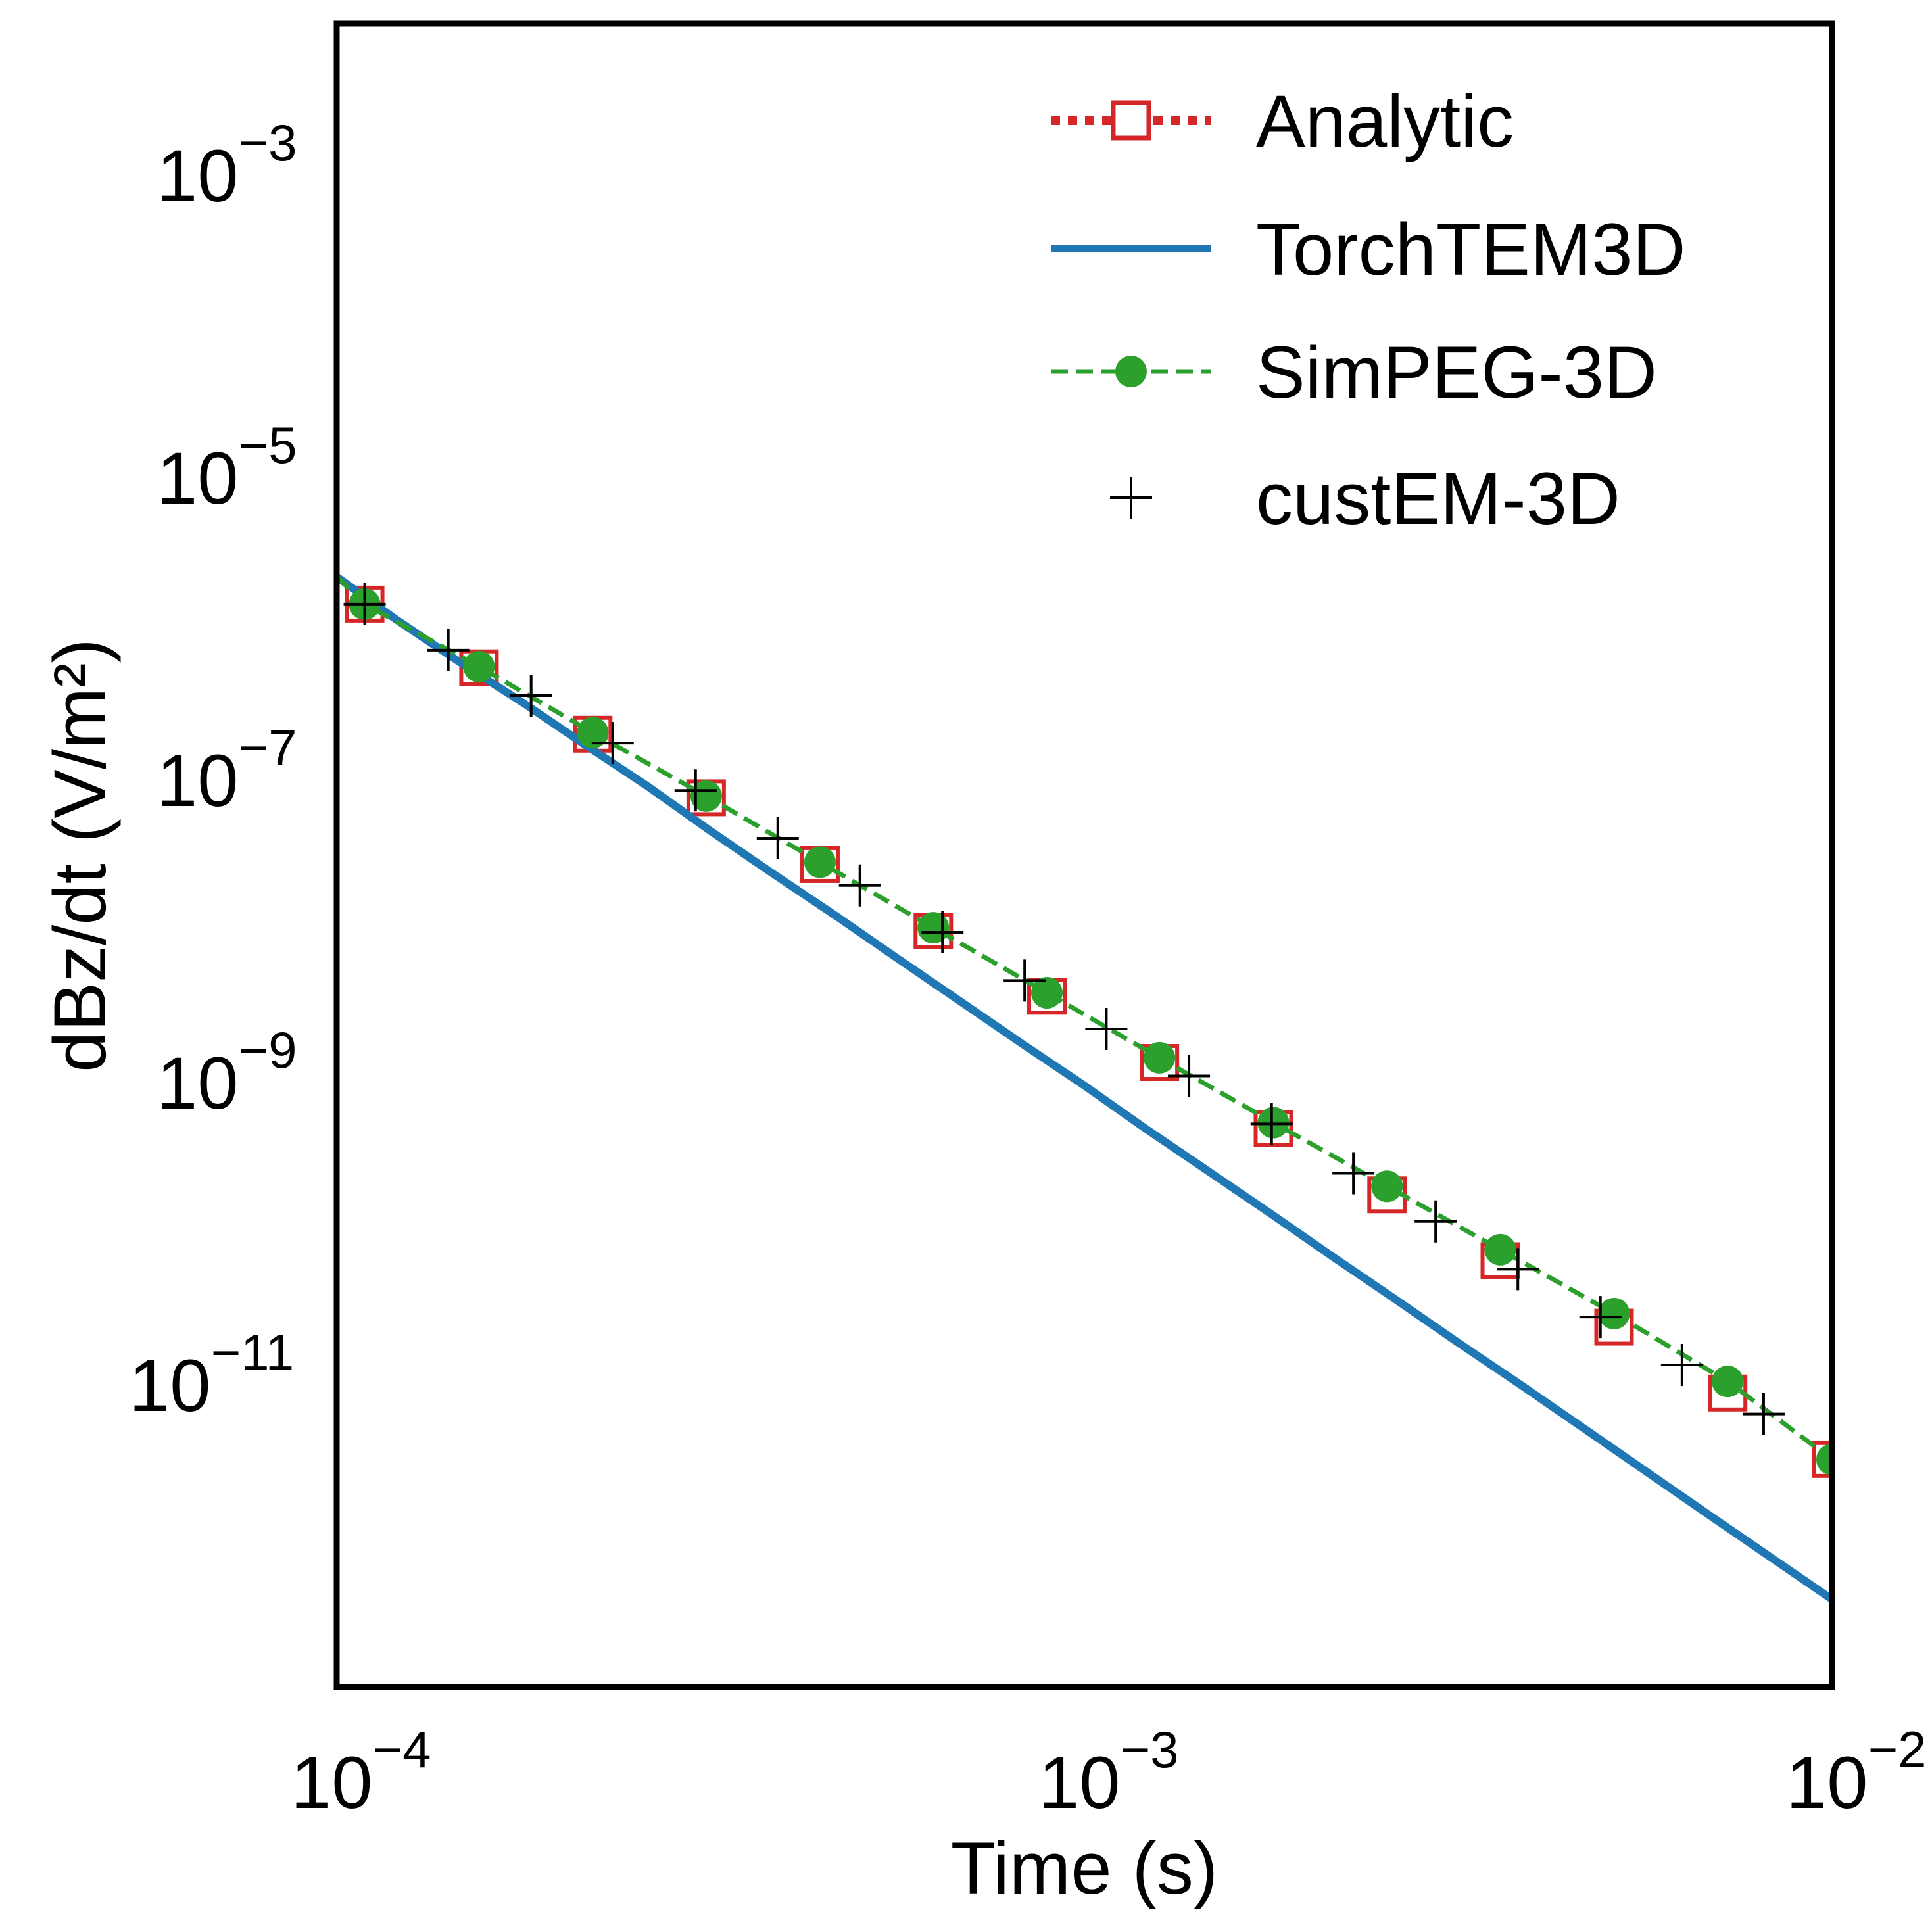 The image size is (1932, 1931). What do you see at coordinates (1131, 498) in the screenshot?
I see `legend-custem3d-marker` at bounding box center [1131, 498].